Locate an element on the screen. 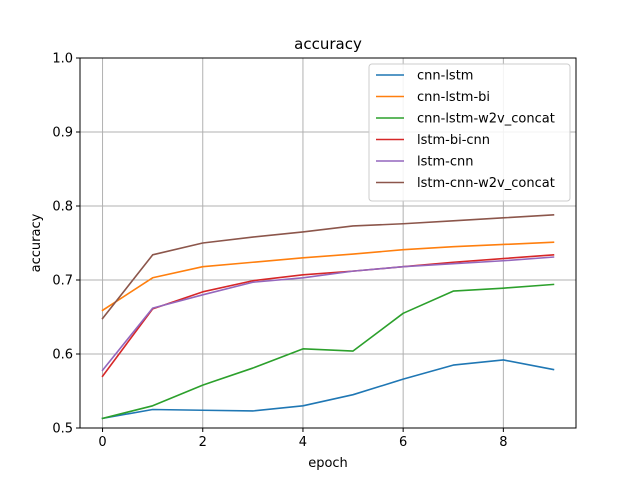  legend-label: lstm-bi-cnn is located at coordinates (453, 140).